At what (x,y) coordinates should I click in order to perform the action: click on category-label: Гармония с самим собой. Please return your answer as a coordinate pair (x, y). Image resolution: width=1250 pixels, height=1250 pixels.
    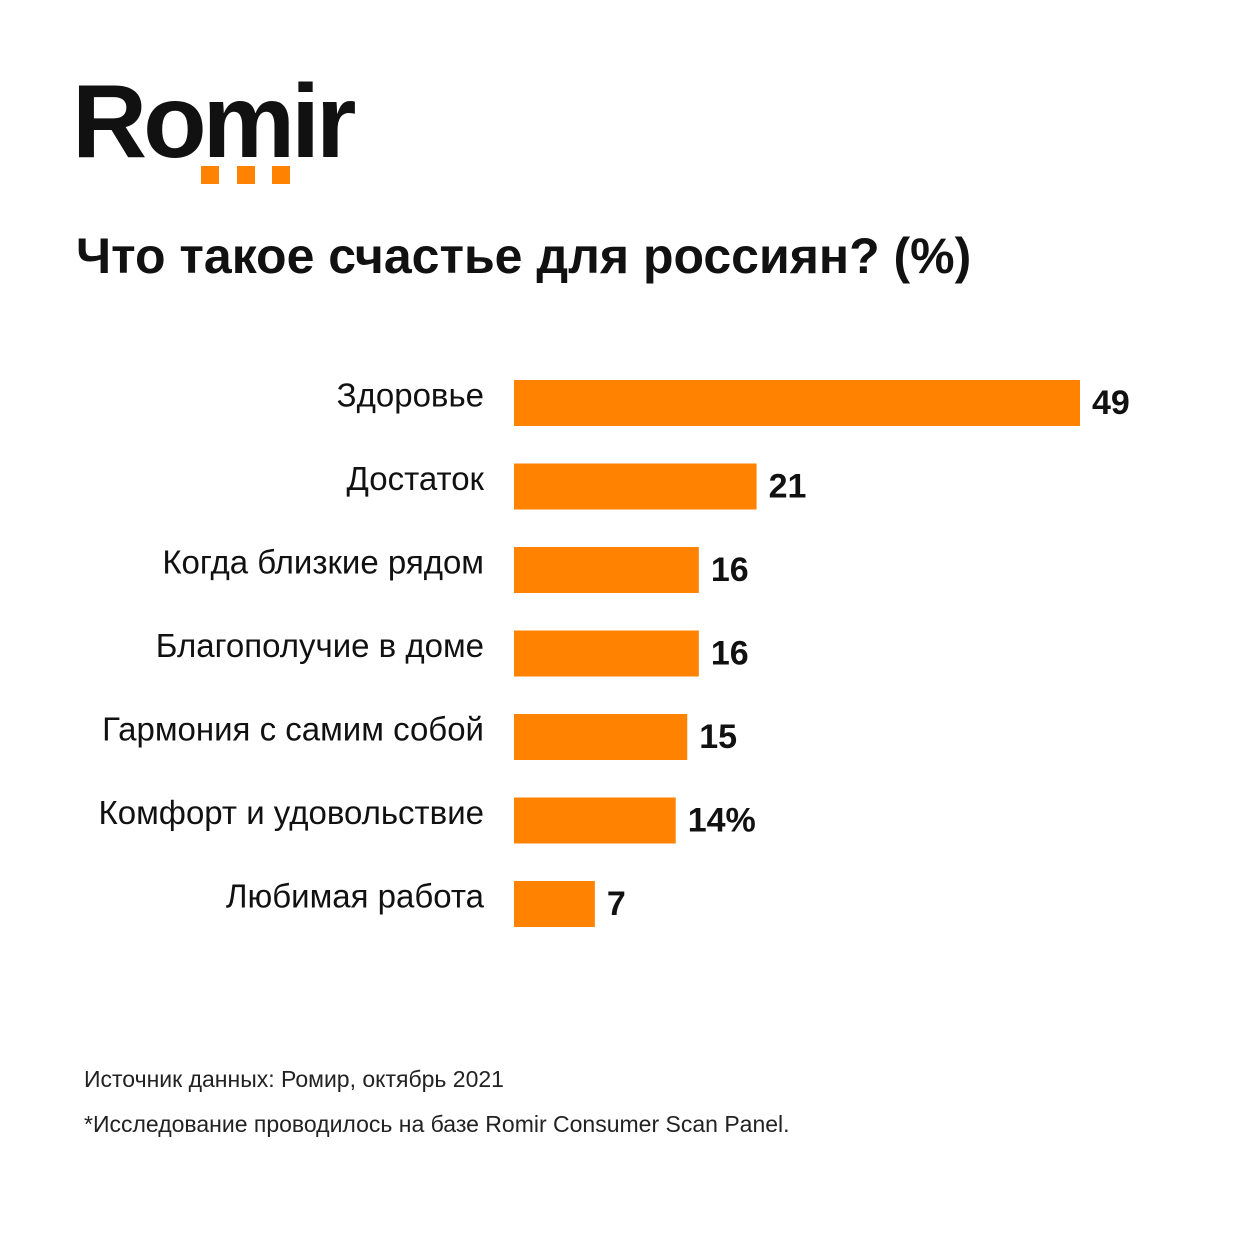
    Looking at the image, I should click on (293, 729).